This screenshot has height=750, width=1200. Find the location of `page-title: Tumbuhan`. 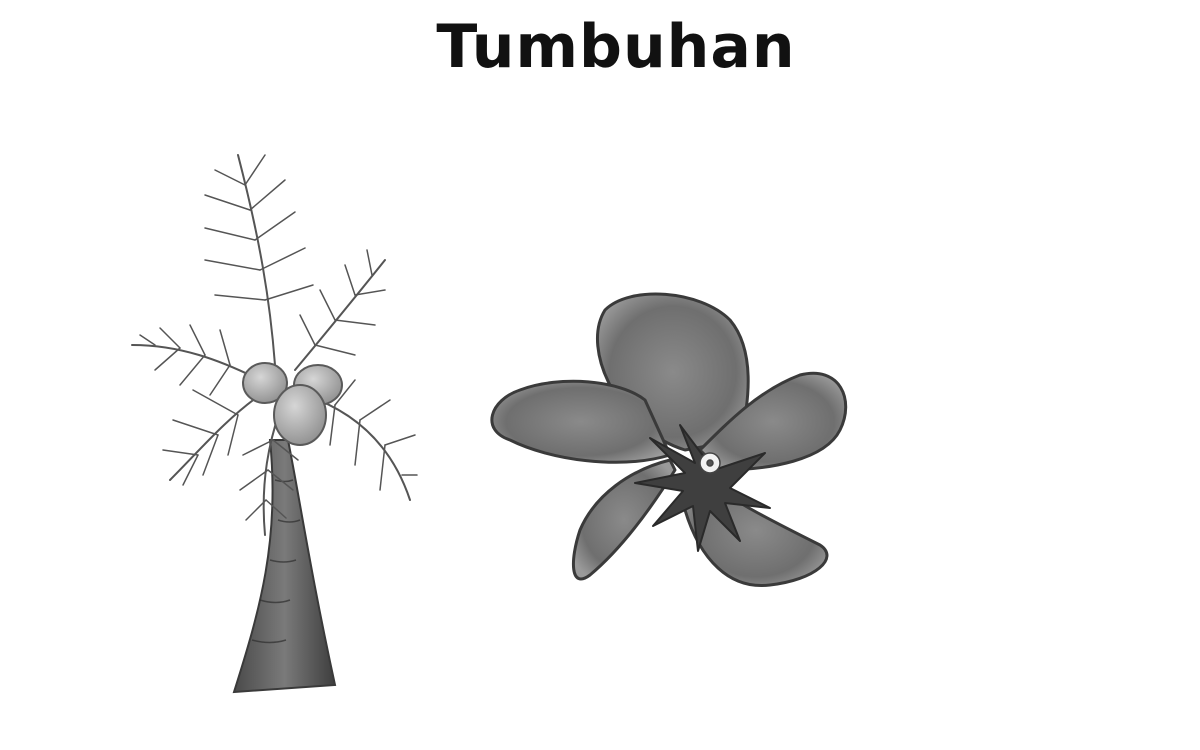

page-title: Tumbuhan is located at coordinates (616, 47).